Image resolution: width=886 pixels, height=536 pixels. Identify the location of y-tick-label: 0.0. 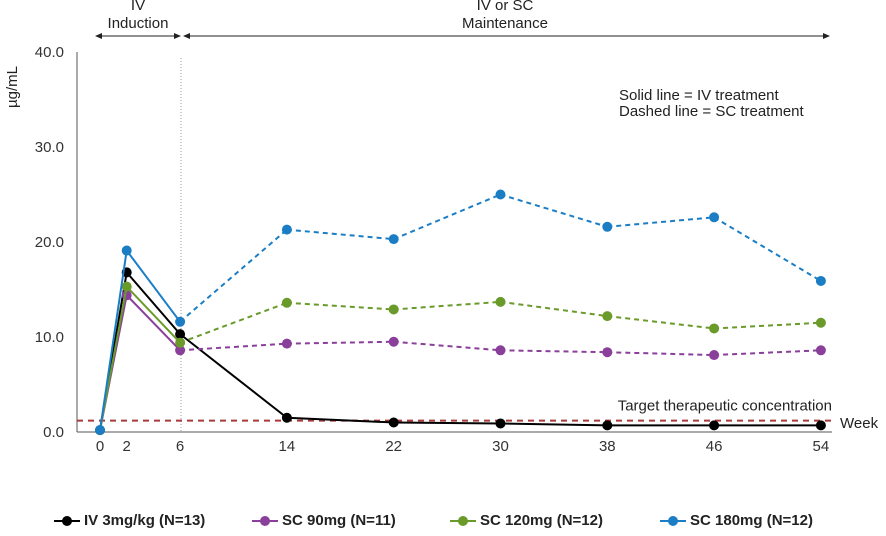
(53, 432).